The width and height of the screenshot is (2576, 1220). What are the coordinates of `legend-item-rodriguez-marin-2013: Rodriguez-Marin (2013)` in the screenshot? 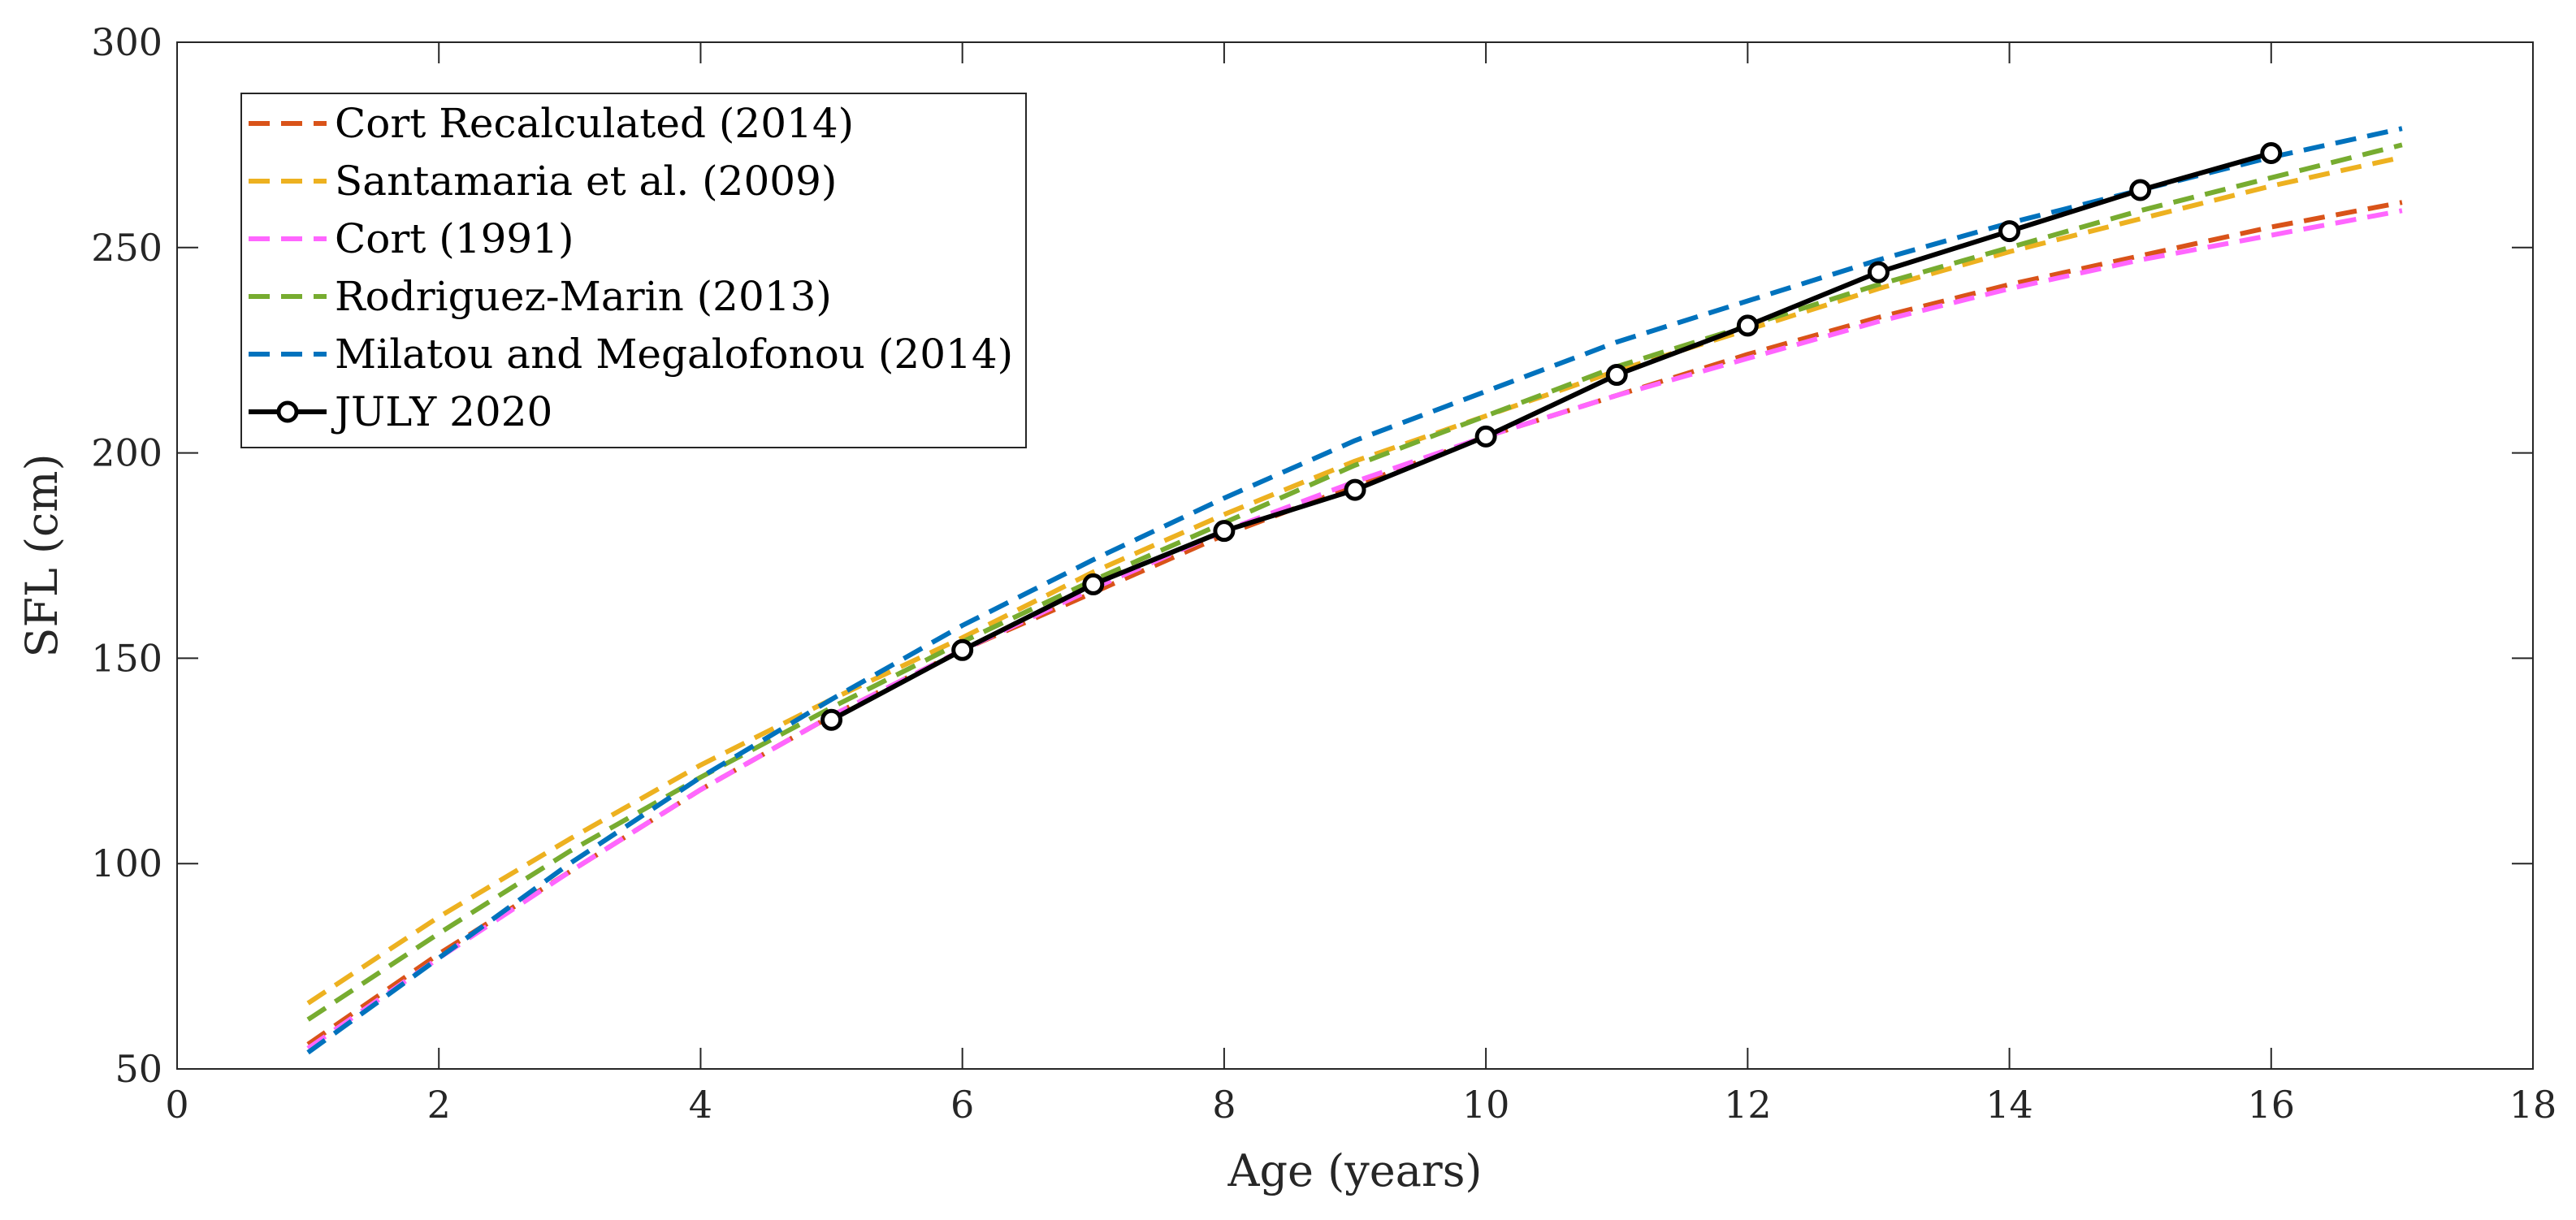 It's located at (540, 296).